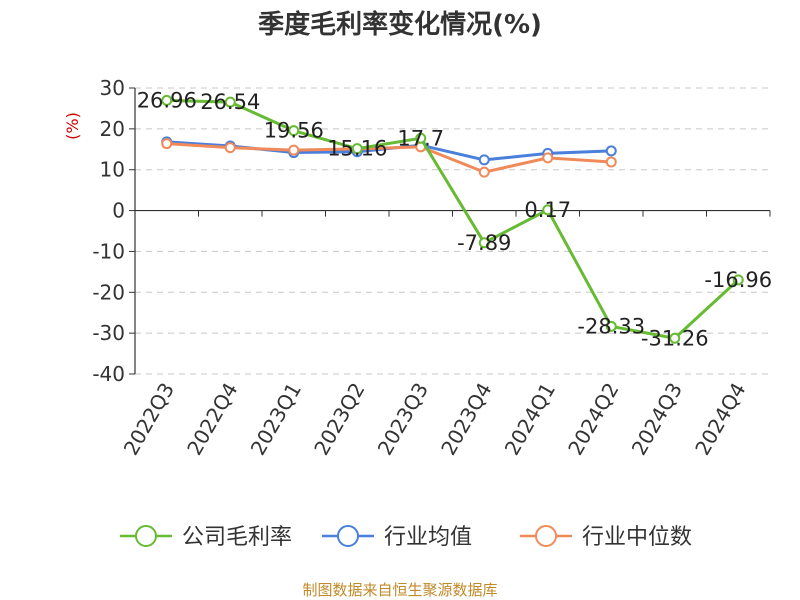 The image size is (800, 600). I want to click on data-label: 0.17, so click(547, 210).